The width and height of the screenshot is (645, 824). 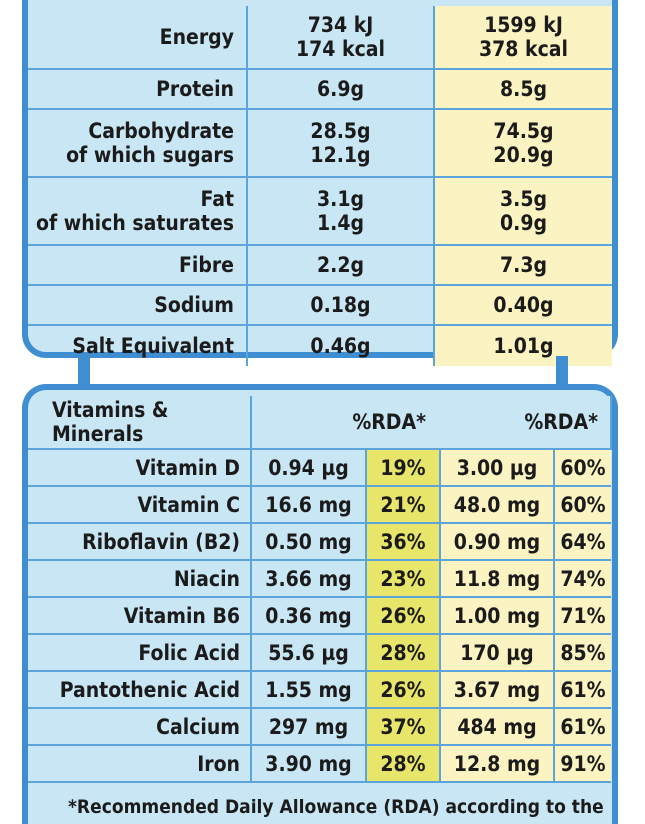 What do you see at coordinates (140, 727) in the screenshot?
I see `vitamin-label: Calcium` at bounding box center [140, 727].